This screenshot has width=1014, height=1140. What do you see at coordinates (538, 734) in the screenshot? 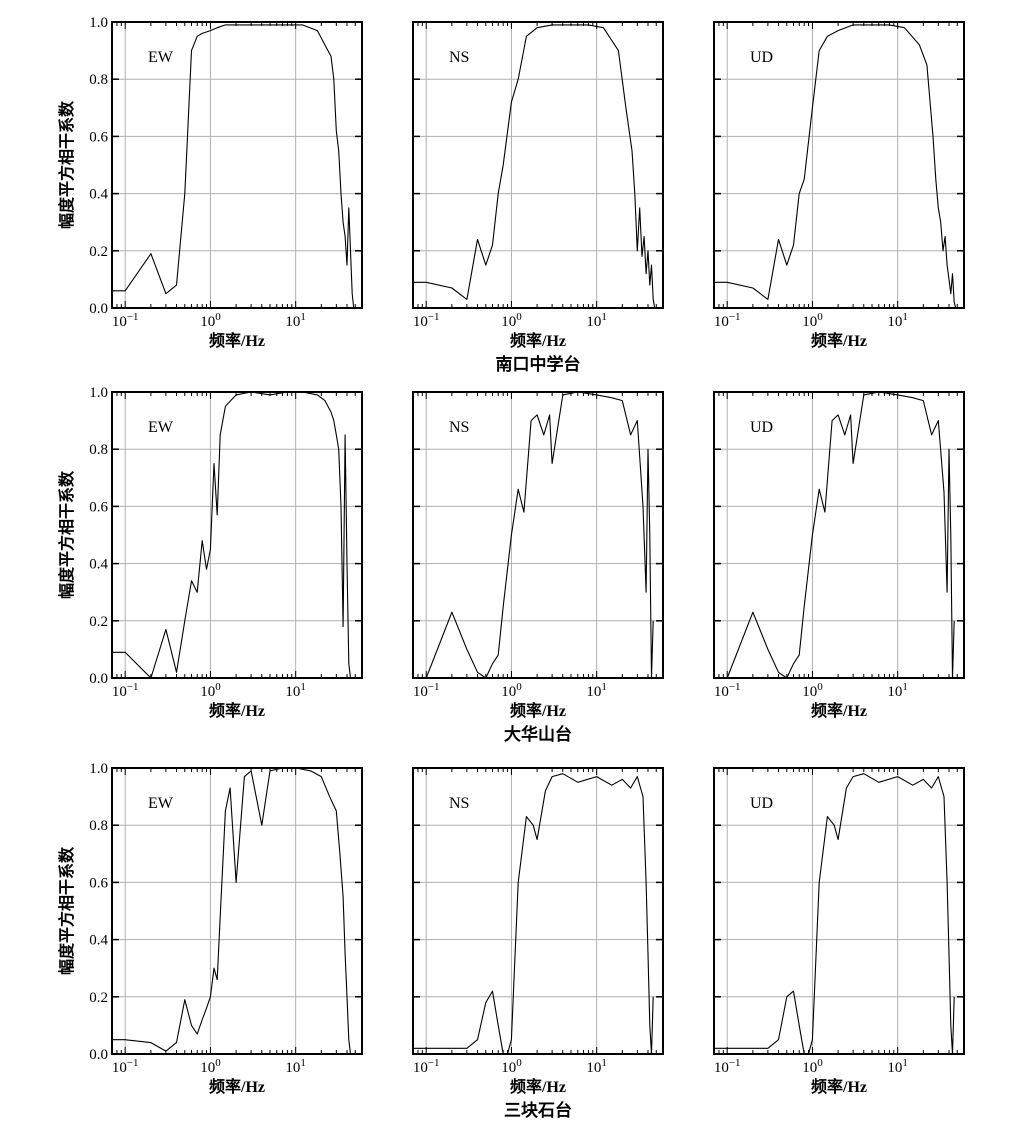
I see `station-title: 大华山台` at bounding box center [538, 734].